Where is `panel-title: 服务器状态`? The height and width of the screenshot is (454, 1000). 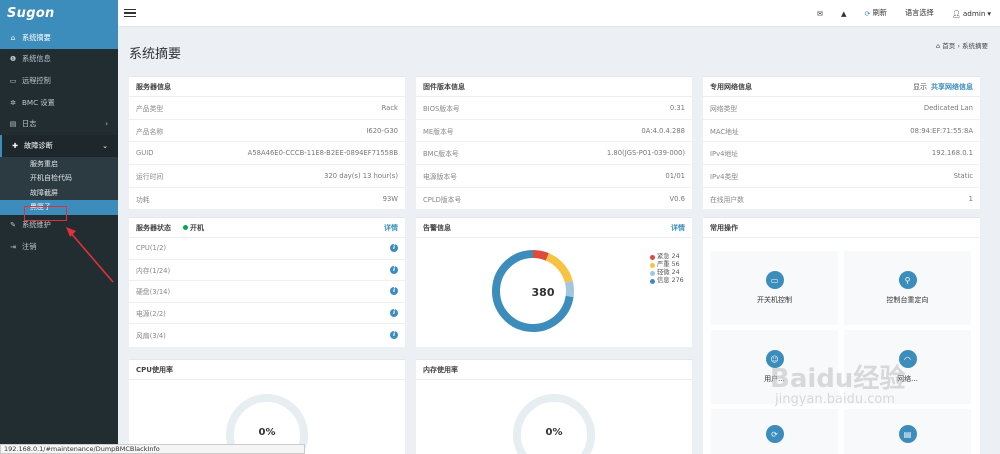
panel-title: 服务器状态 is located at coordinates (153, 227).